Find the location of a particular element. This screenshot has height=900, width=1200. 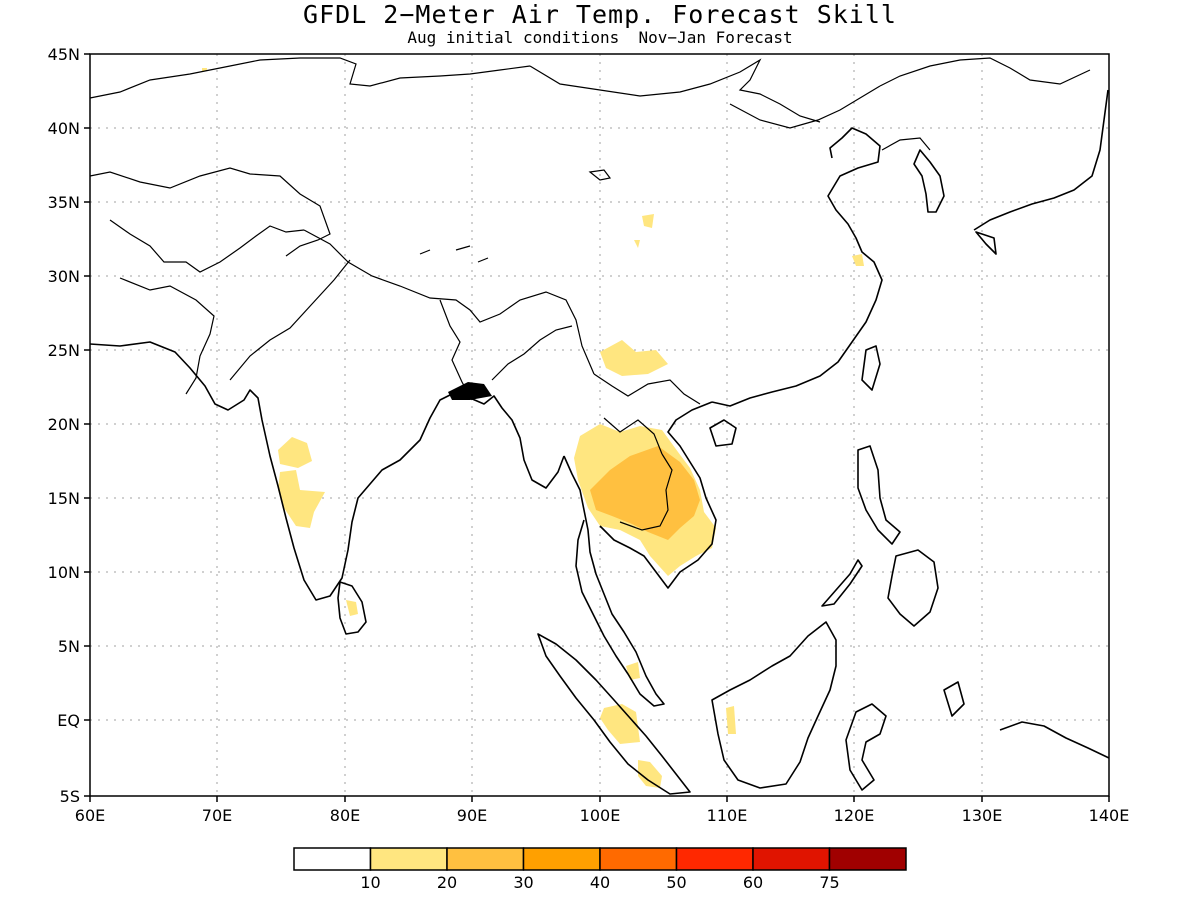

colorbar-label: 60 is located at coordinates (753, 882).